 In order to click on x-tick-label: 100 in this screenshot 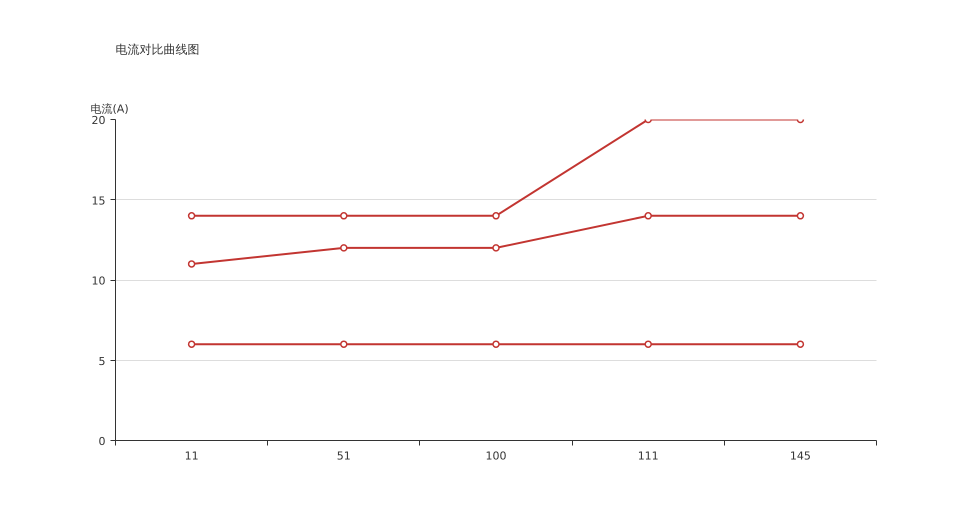, I will do `click(496, 456)`.